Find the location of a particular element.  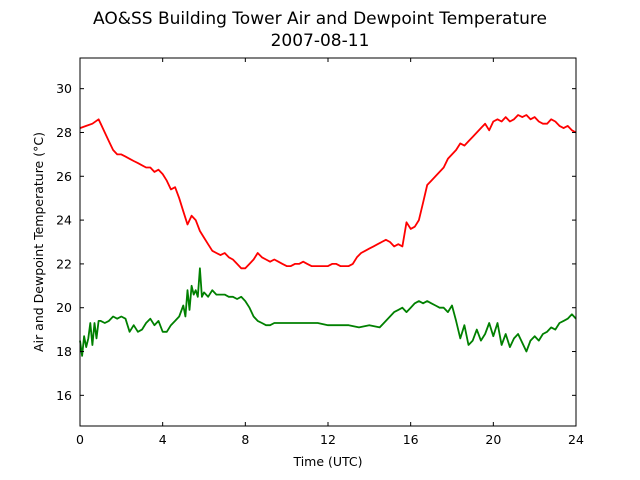

y-tick-label: 26 is located at coordinates (64, 176).